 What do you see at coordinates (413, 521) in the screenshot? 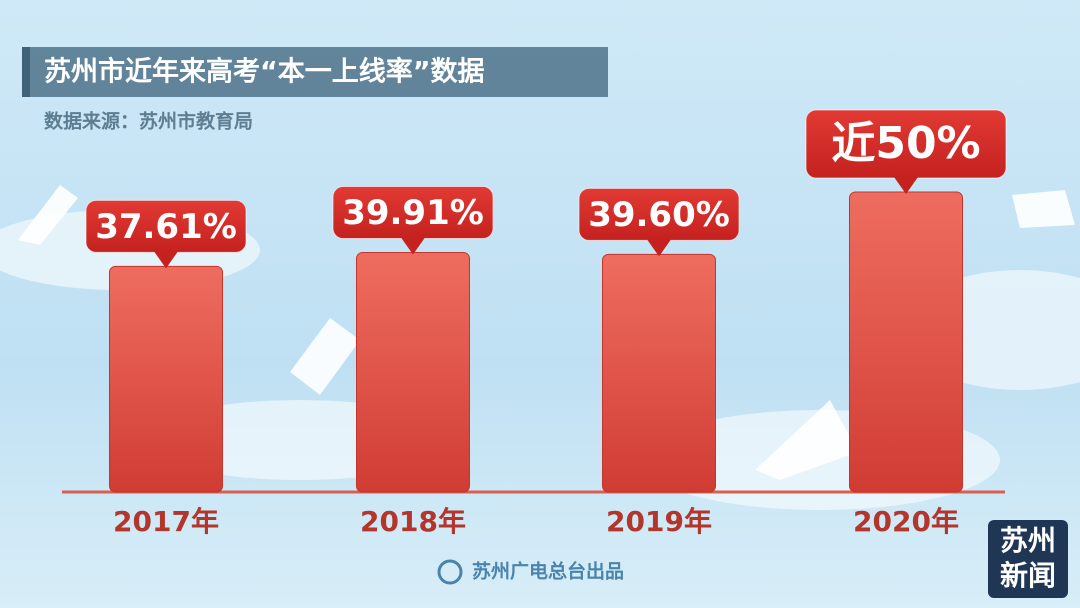
I see `x-tick-label: 2018年` at bounding box center [413, 521].